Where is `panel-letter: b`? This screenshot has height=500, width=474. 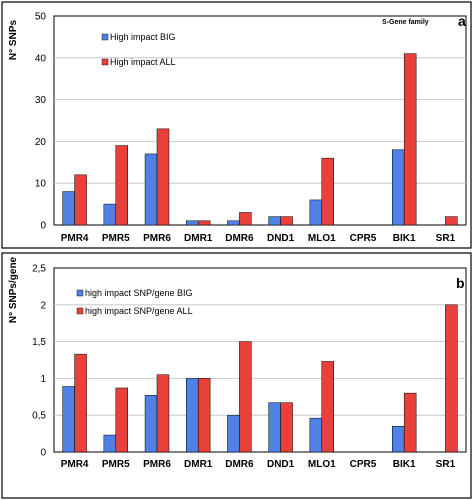 panel-letter: b is located at coordinates (460, 283).